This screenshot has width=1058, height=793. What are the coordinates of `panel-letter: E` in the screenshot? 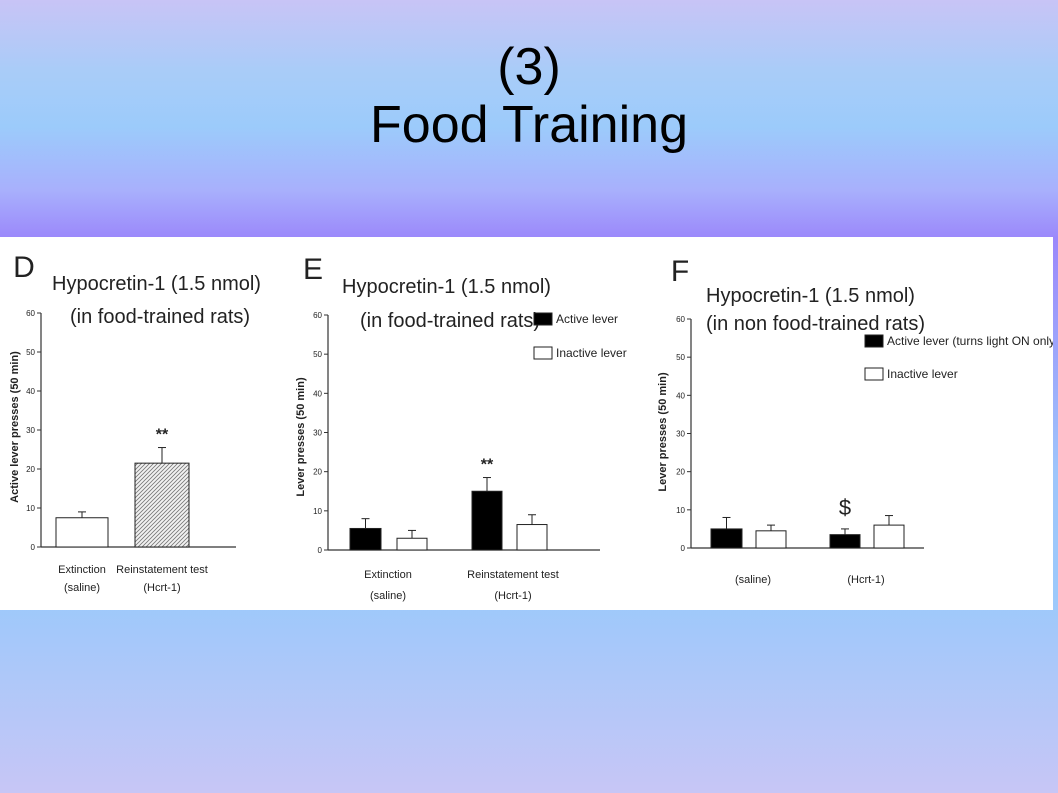 It's located at (313, 269).